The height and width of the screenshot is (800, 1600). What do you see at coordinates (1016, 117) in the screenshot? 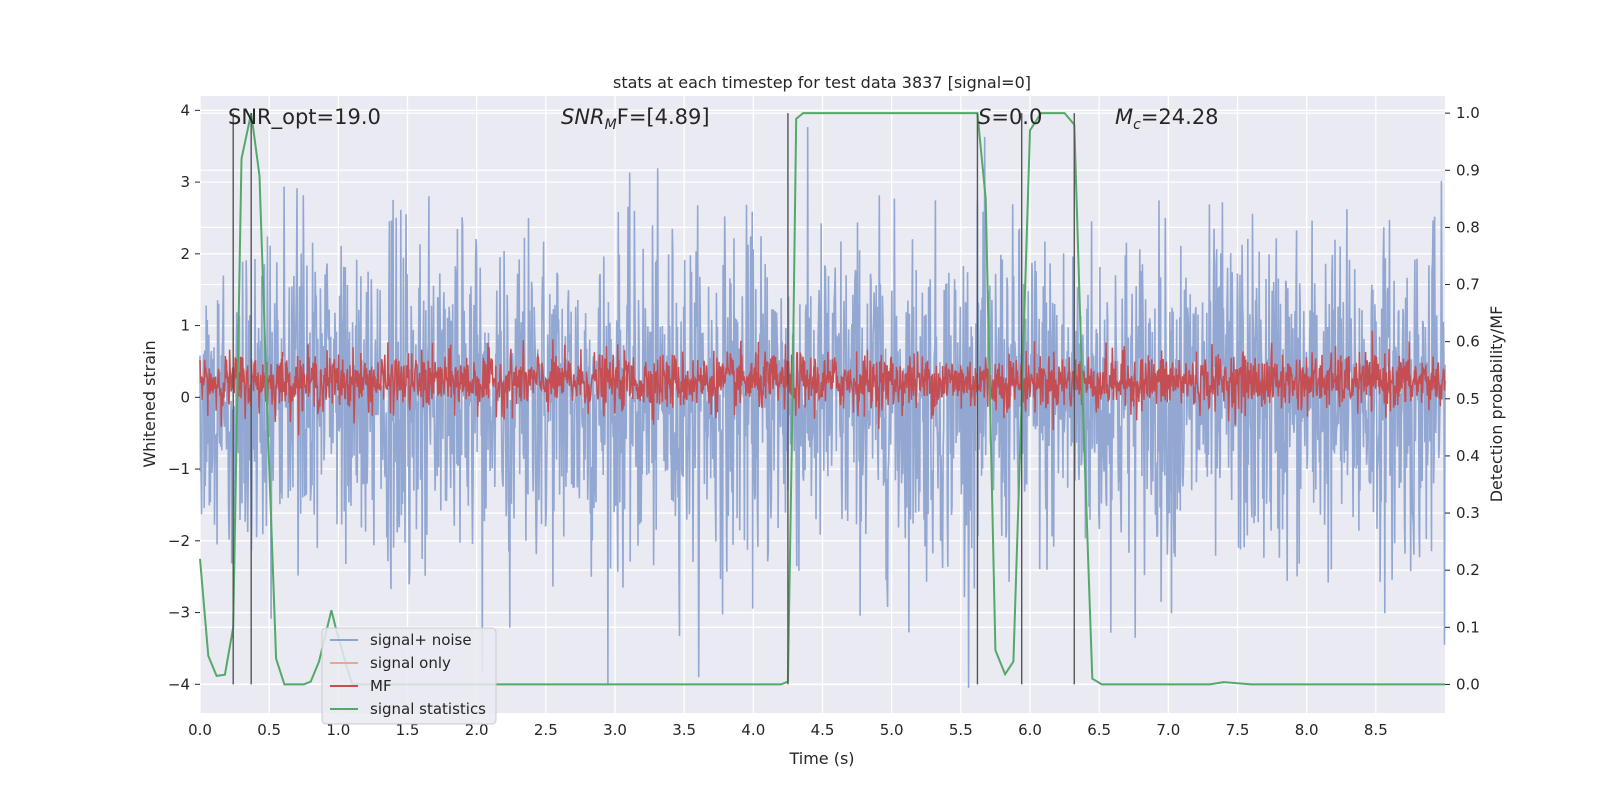
I see `annotation-s-rest: =0.0` at bounding box center [1016, 117].